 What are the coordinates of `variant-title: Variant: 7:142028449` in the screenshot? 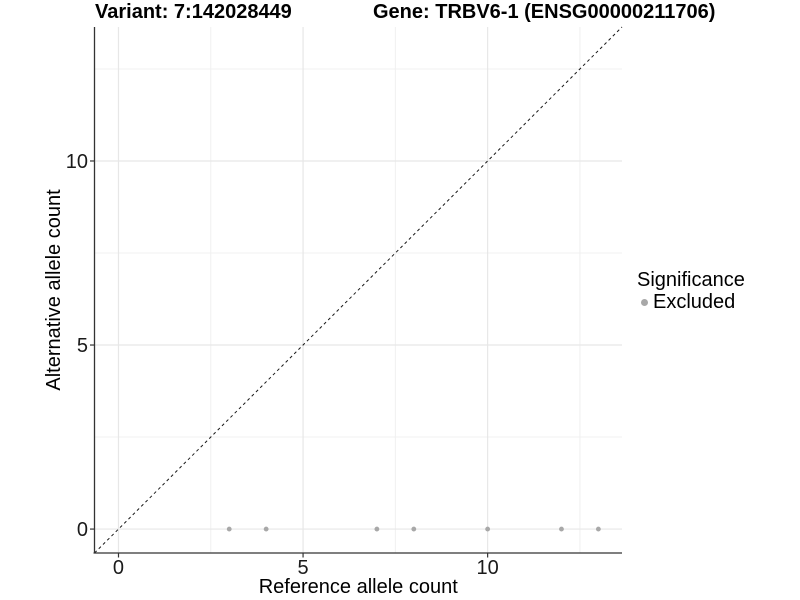 It's located at (193, 12).